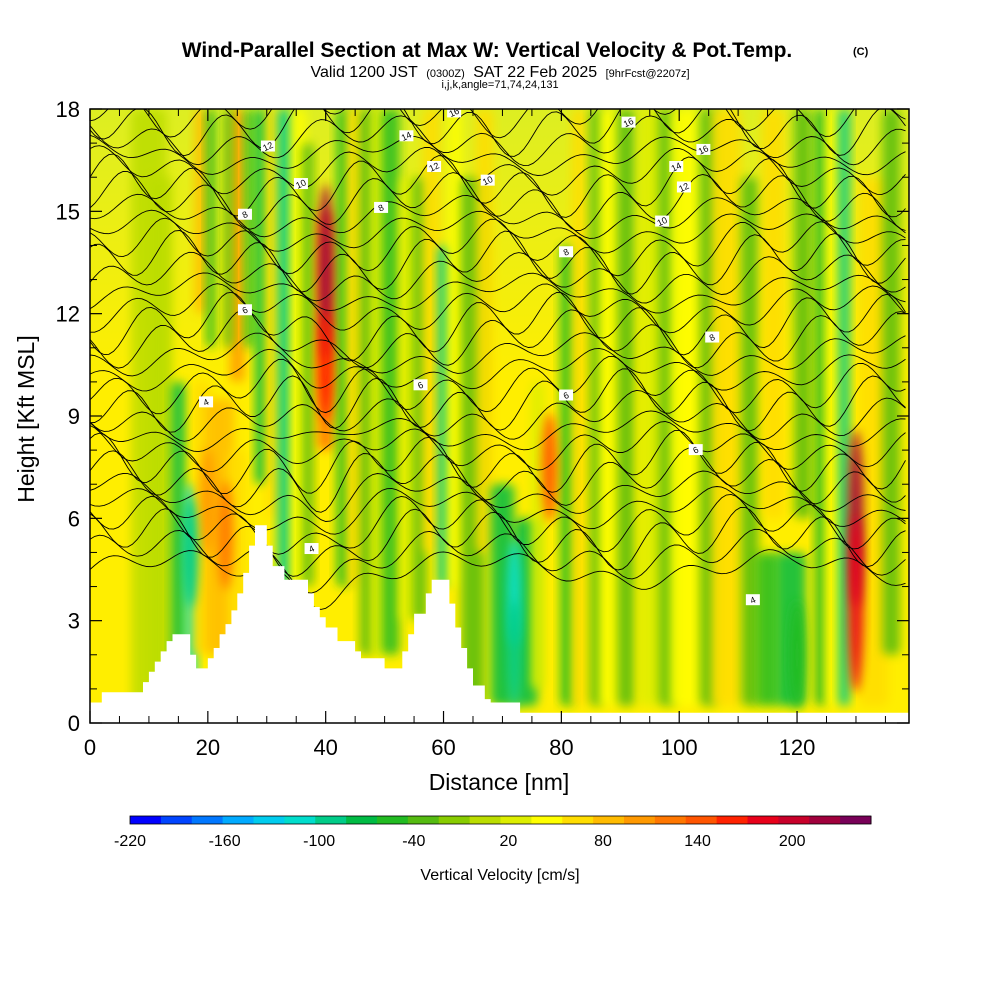 This screenshot has width=1000, height=1000. I want to click on colorbar-tick-label: 20, so click(509, 841).